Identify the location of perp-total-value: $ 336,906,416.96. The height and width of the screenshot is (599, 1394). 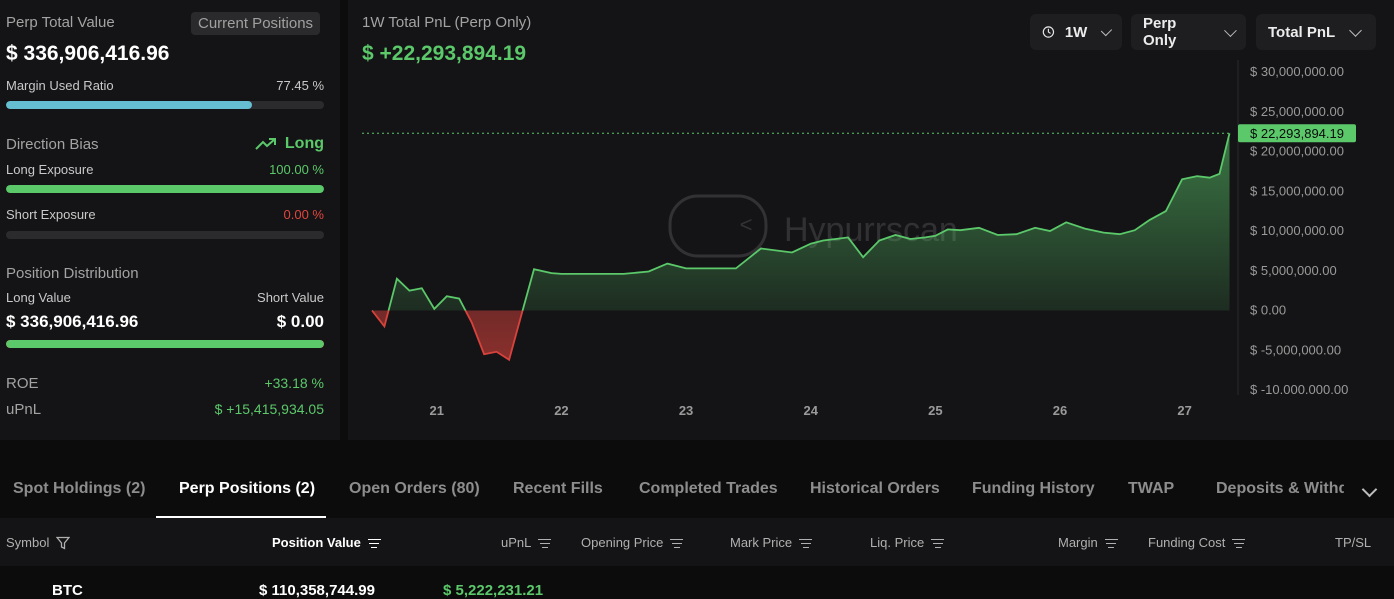
(88, 53).